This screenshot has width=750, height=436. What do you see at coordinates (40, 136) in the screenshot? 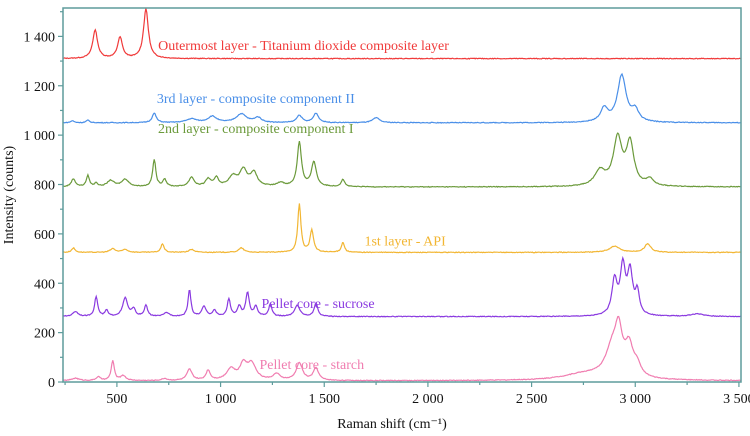
I see `y-tick-label: 1 000` at bounding box center [40, 136].